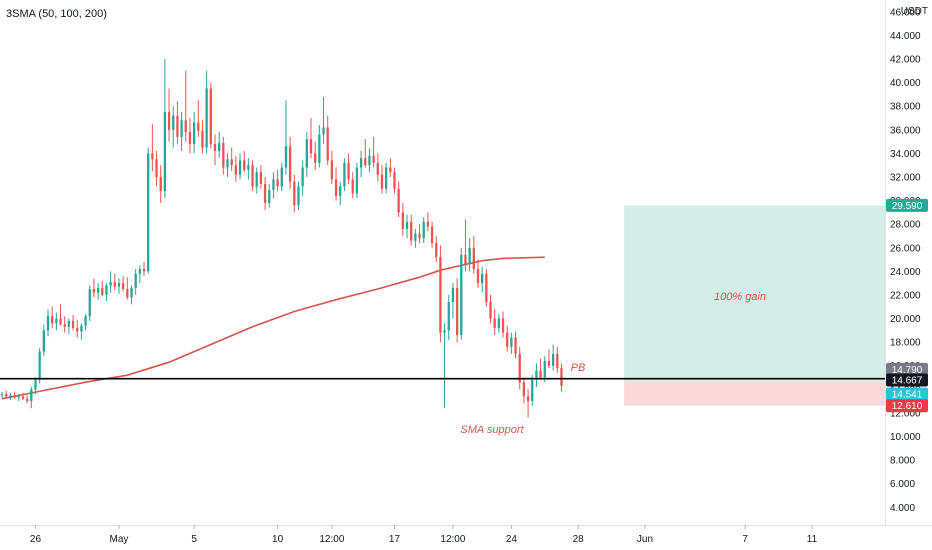 The height and width of the screenshot is (550, 932). Describe the element at coordinates (56, 14) in the screenshot. I see `indicator-legend: 3SMA (50, 100, 200)` at that location.